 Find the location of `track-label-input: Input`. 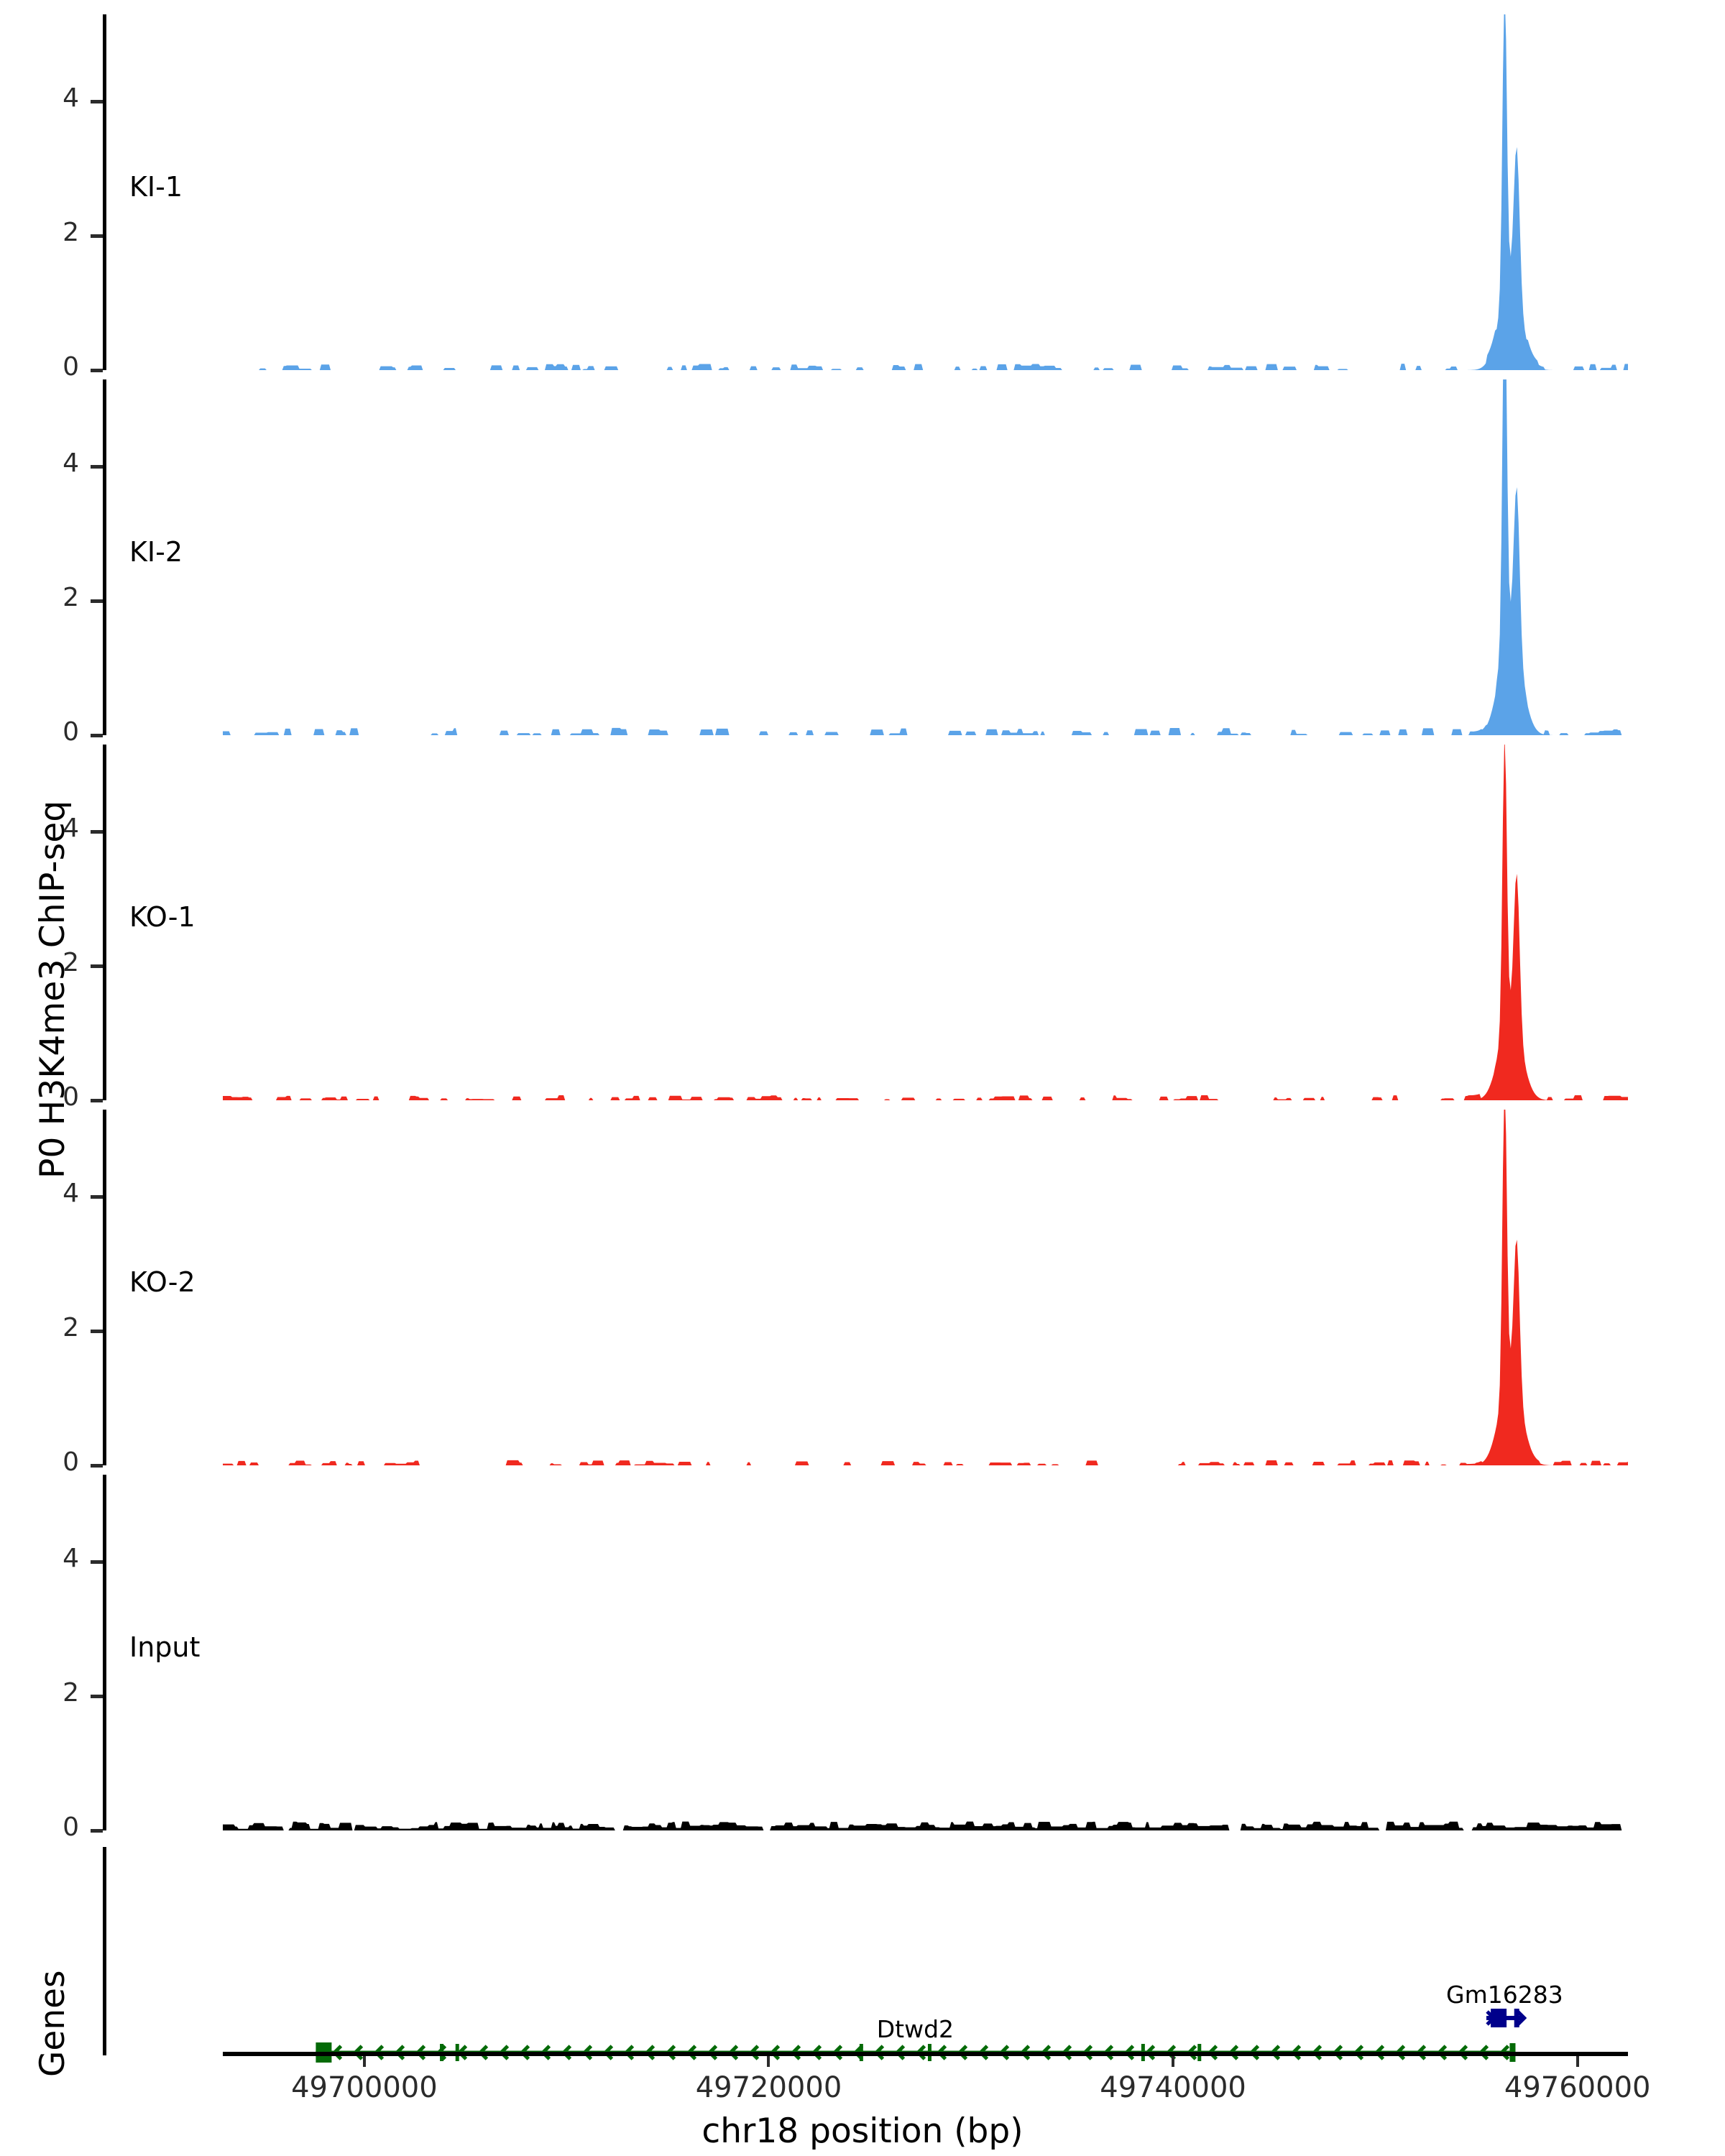

track-label-input: Input is located at coordinates (165, 1647).